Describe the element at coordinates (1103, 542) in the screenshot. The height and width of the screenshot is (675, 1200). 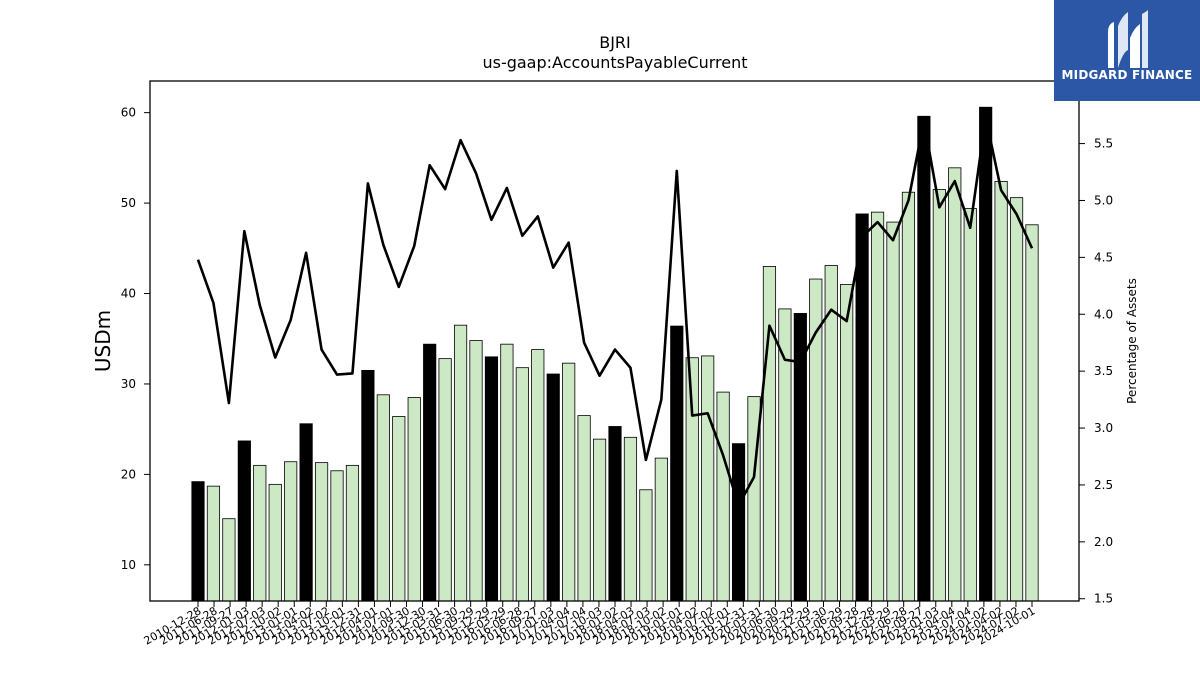
I see `y2-tick-label: 2.0` at that location.